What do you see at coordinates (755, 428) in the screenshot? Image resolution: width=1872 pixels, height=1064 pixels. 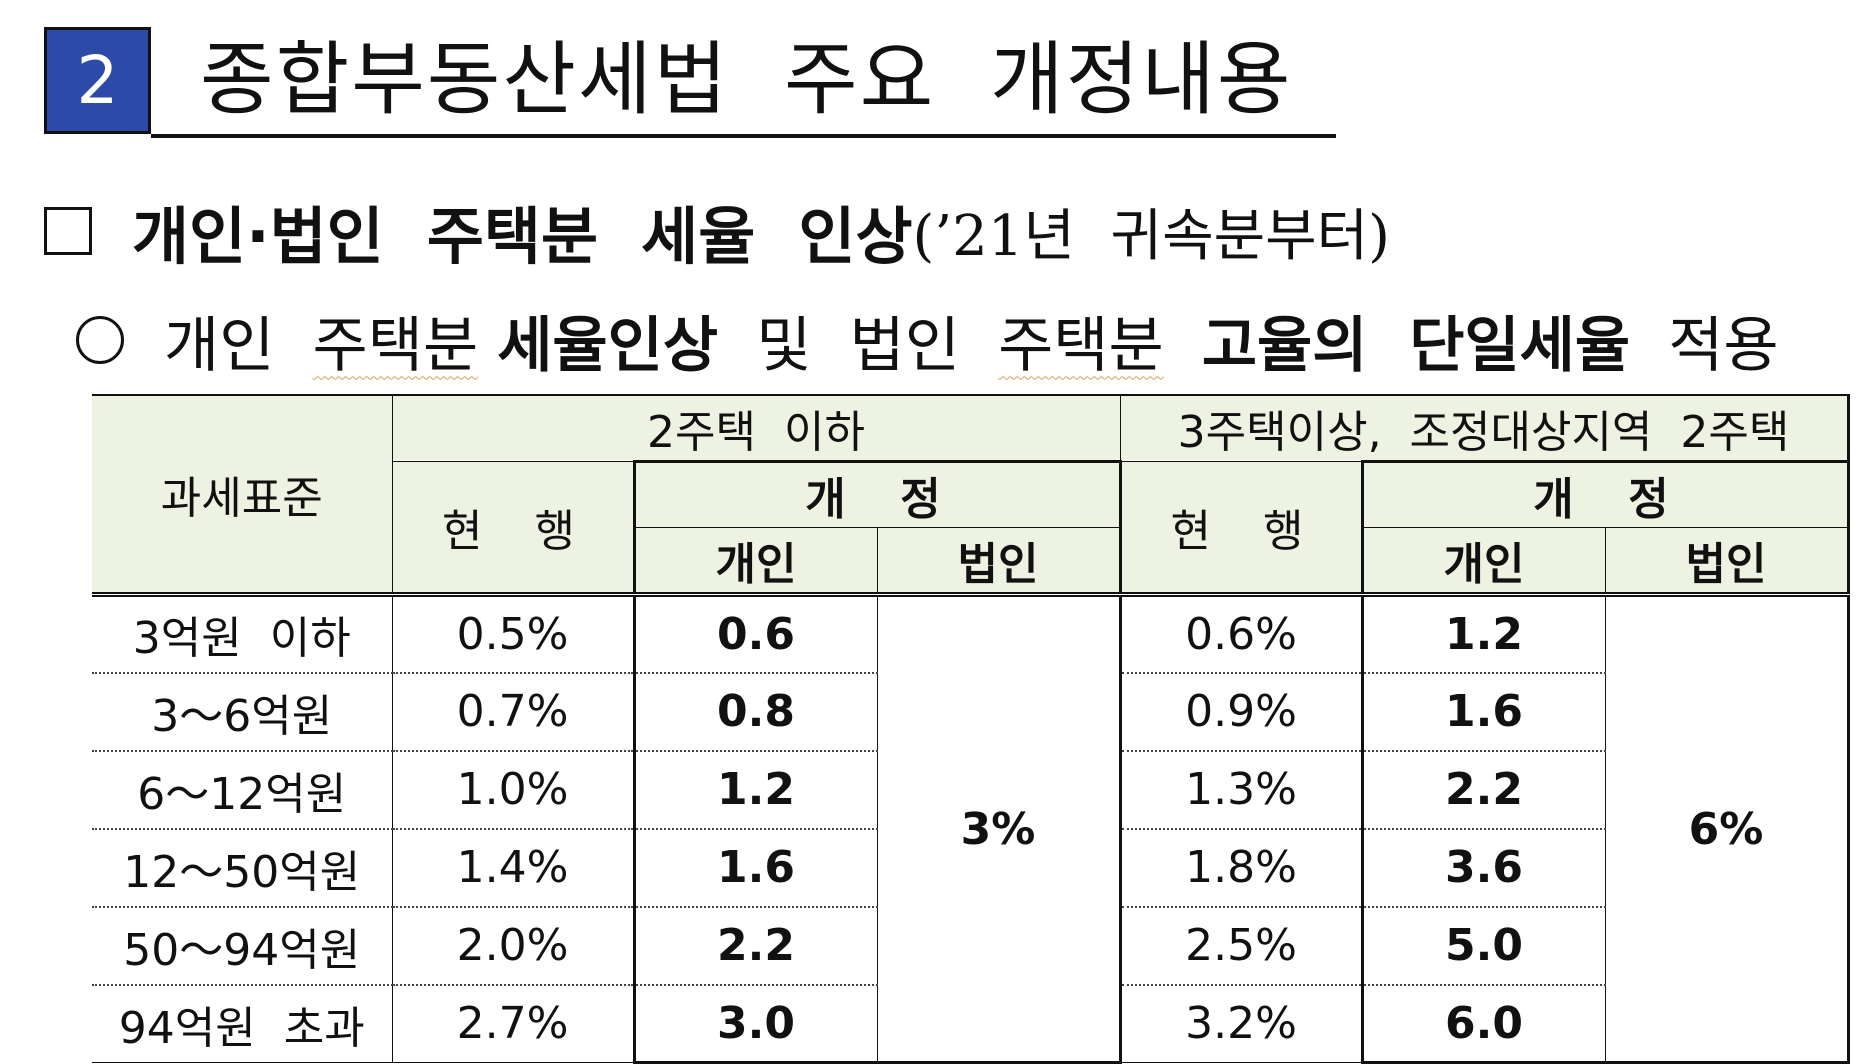 I see `header-group-two-homes: 2주택 이하` at bounding box center [755, 428].